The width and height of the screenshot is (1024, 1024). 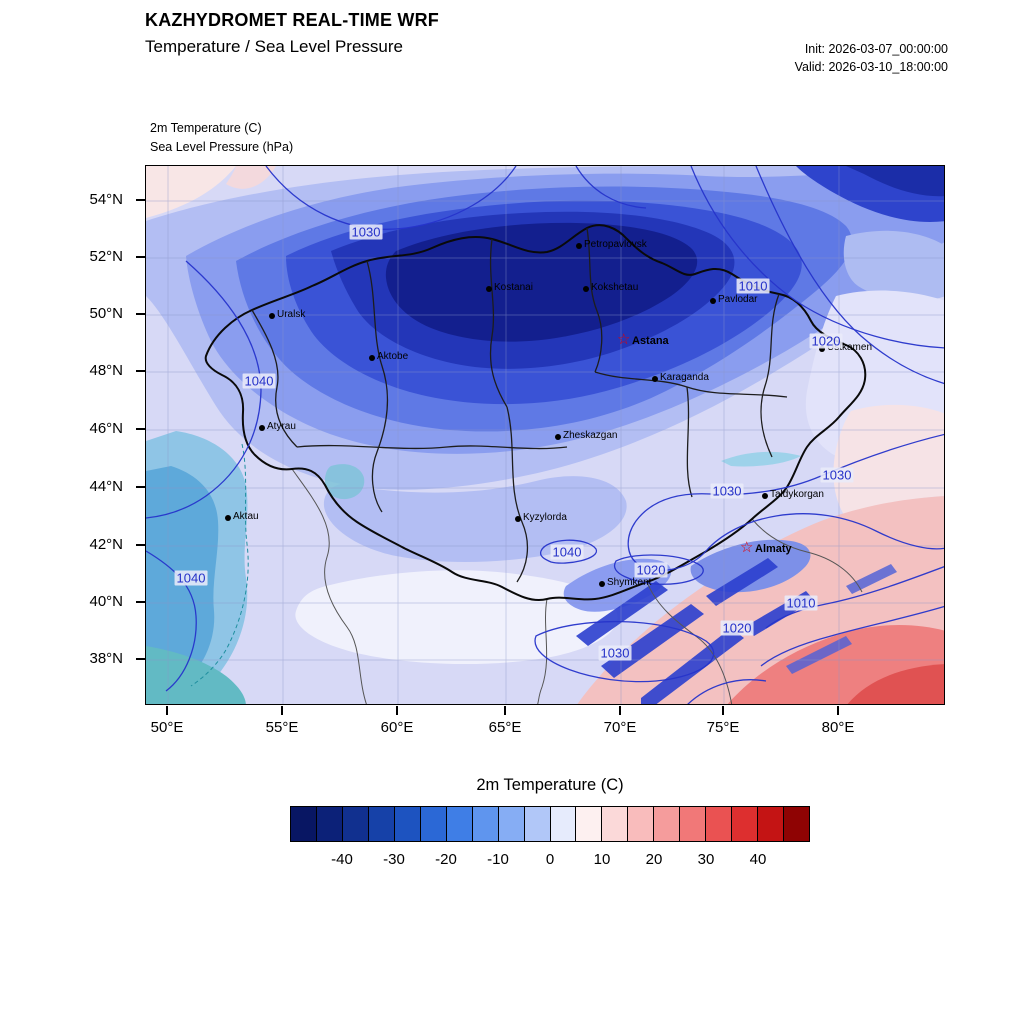 I want to click on lat-tick-label: 40°N, so click(x=106, y=601).